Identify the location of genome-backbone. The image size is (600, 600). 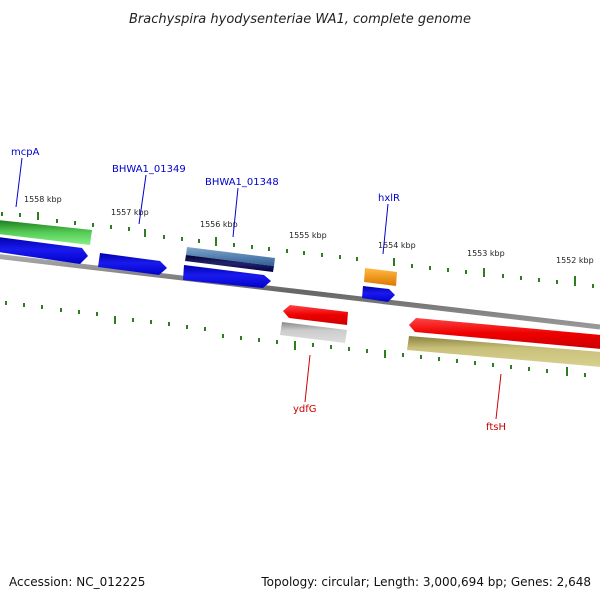
(300, 292).